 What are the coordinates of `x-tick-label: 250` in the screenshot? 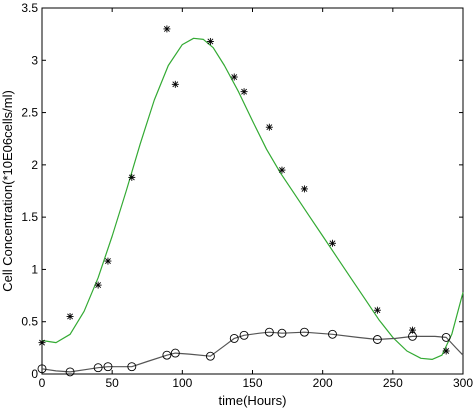 It's located at (393, 383).